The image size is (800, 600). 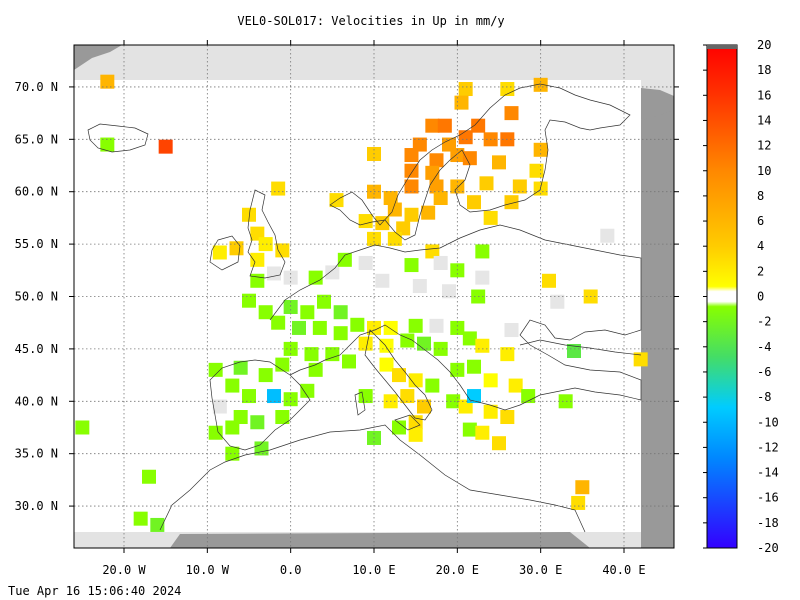 What do you see at coordinates (764, 372) in the screenshot?
I see `colorbar-label: -6` at bounding box center [764, 372].